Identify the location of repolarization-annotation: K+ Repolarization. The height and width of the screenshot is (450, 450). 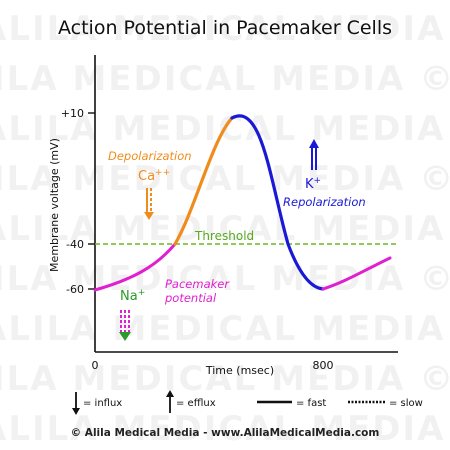
(324, 174).